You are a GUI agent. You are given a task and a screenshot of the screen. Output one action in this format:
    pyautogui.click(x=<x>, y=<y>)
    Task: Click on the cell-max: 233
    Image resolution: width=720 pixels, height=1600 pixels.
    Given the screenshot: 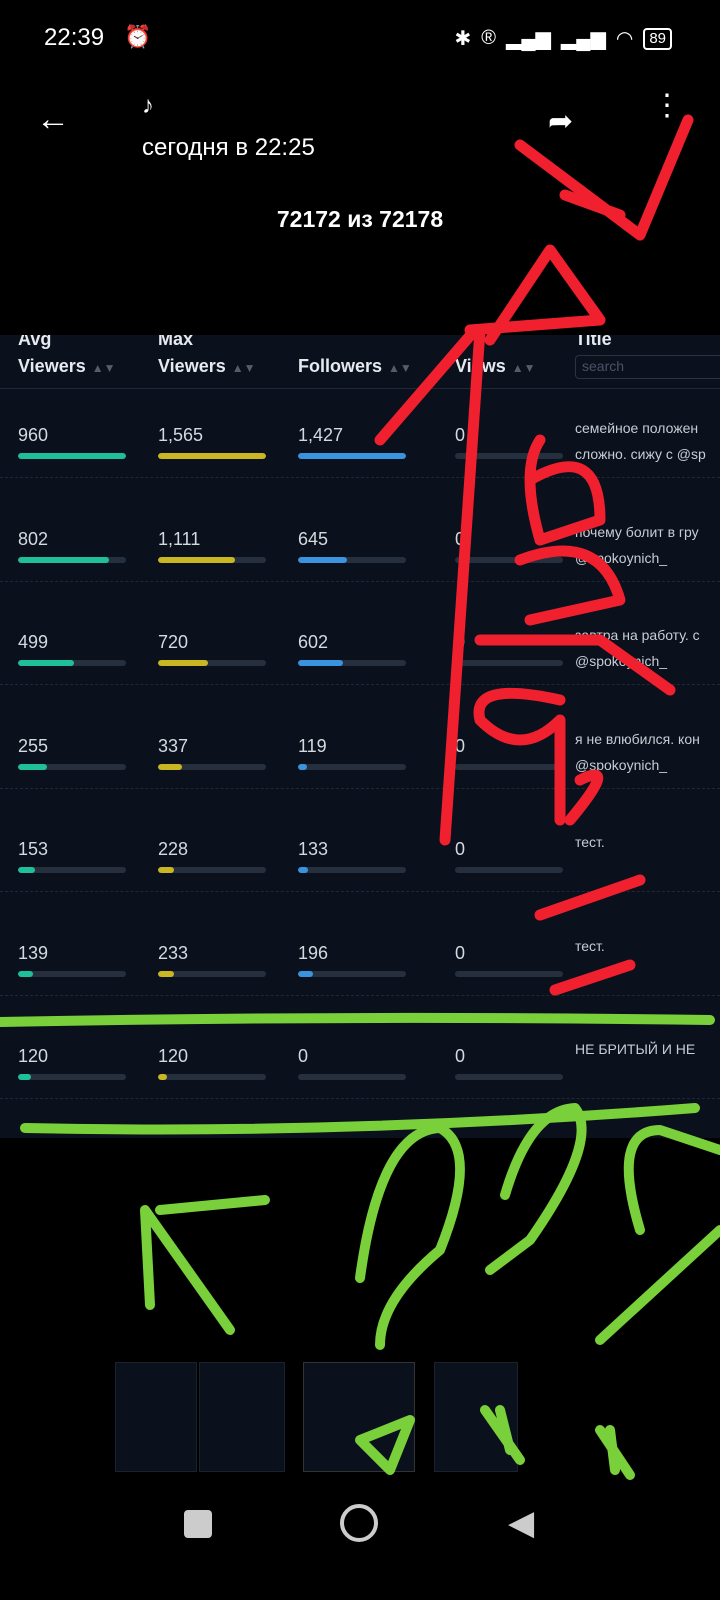 What is the action you would take?
    pyautogui.click(x=173, y=952)
    